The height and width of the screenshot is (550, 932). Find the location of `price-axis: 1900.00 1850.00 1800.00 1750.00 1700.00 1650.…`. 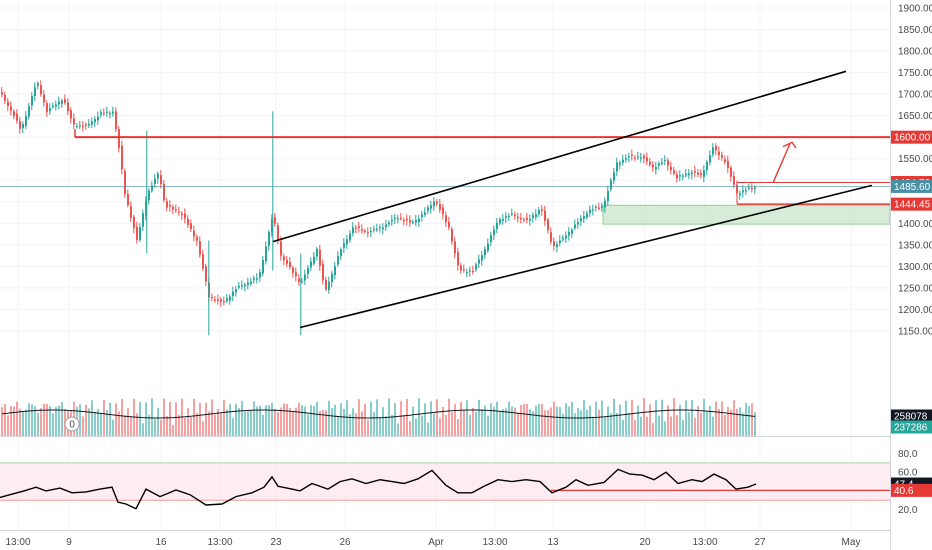

price-axis: 1900.00 1850.00 1800.00 1750.00 1700.00 1650.… is located at coordinates (915, 171).